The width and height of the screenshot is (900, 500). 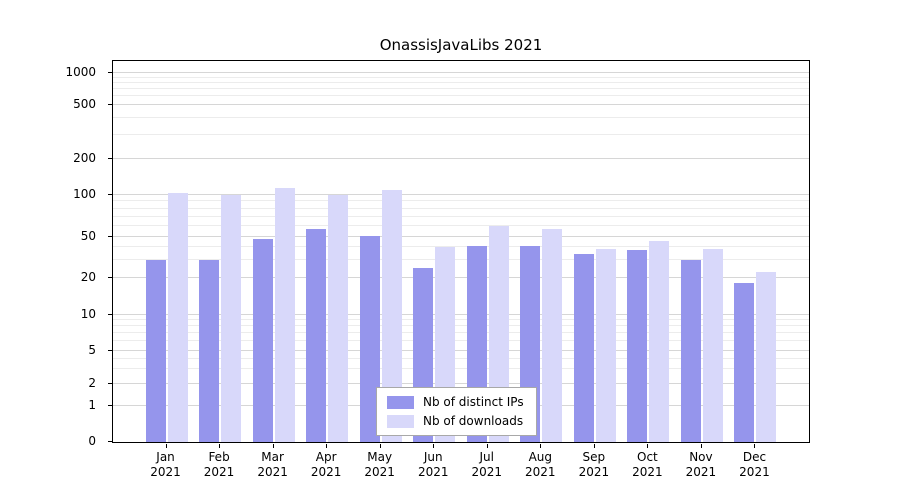 What do you see at coordinates (744, 362) in the screenshot?
I see `bar-nb-of-distinct-ips-dec-2021` at bounding box center [744, 362].